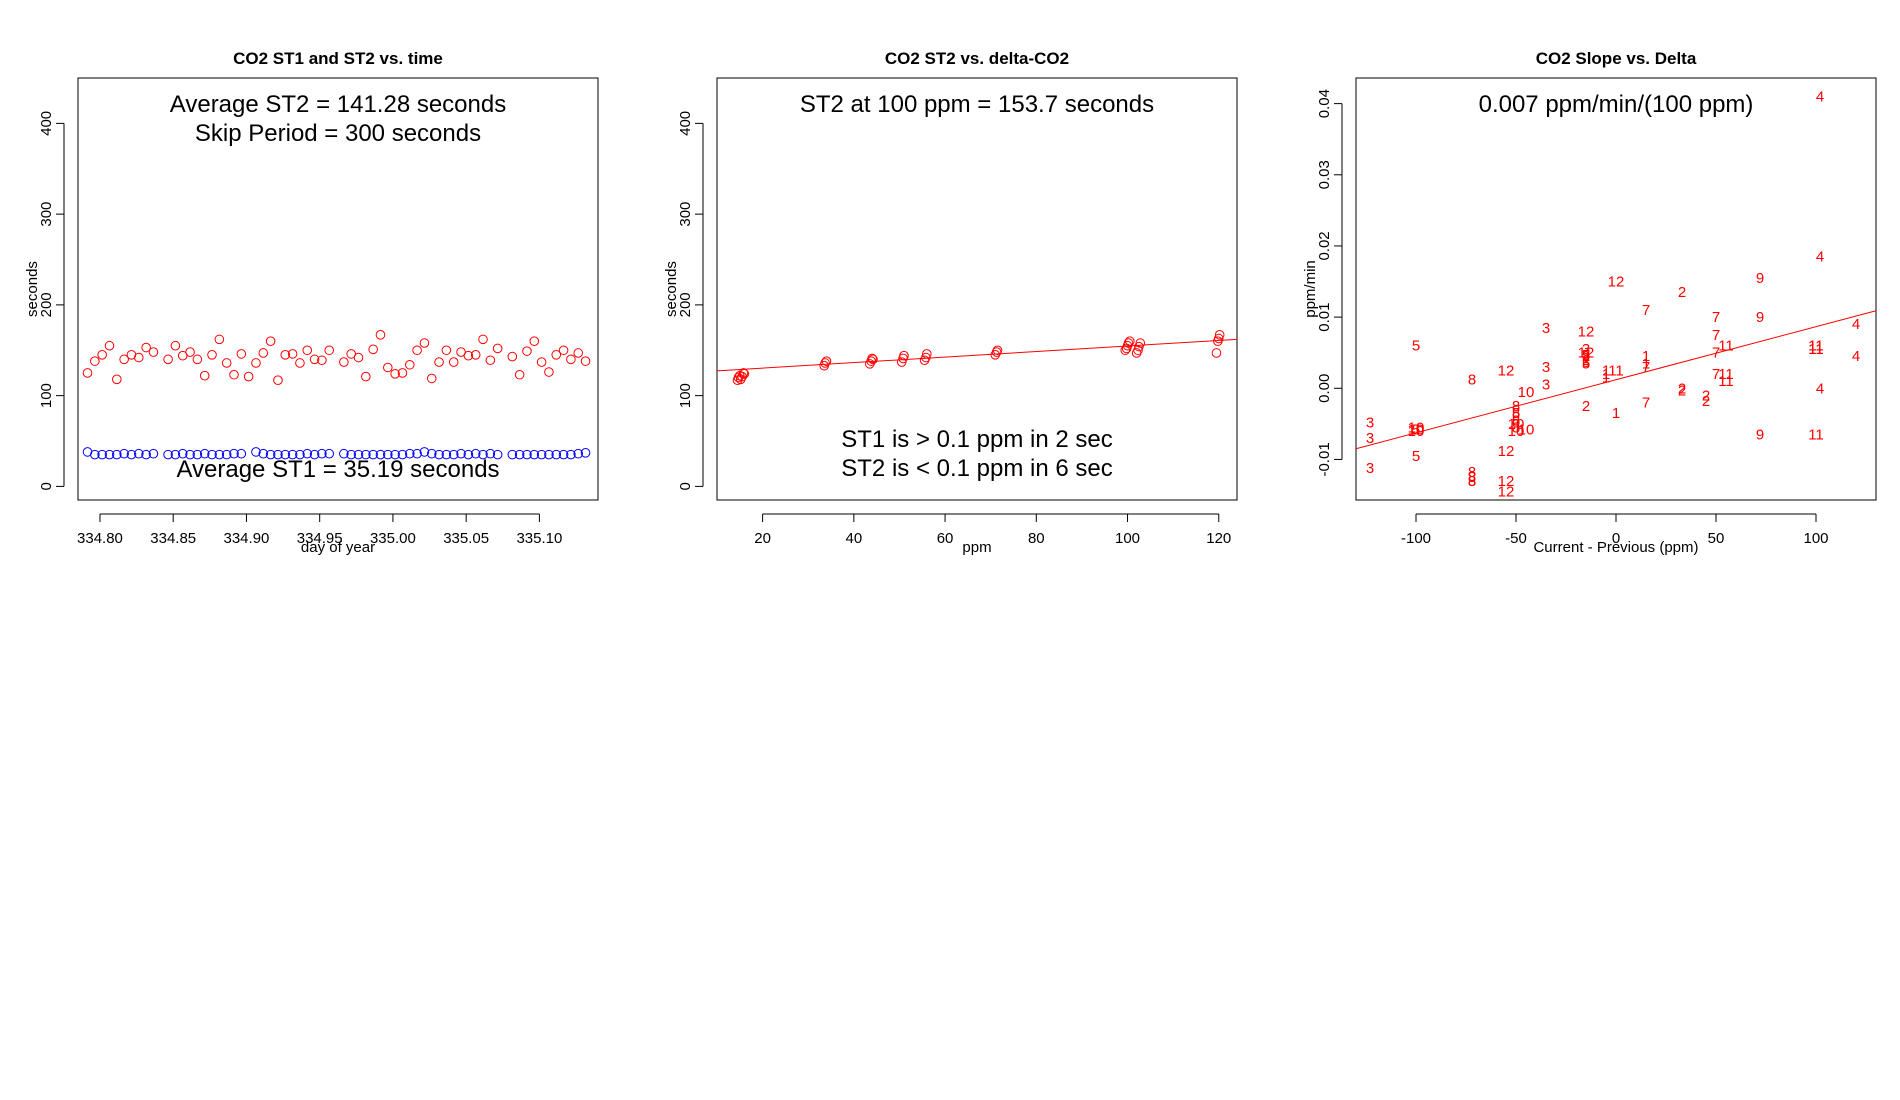 The height and width of the screenshot is (1100, 1900). Describe the element at coordinates (46, 486) in the screenshot. I see `y-tick-label: 0` at that location.